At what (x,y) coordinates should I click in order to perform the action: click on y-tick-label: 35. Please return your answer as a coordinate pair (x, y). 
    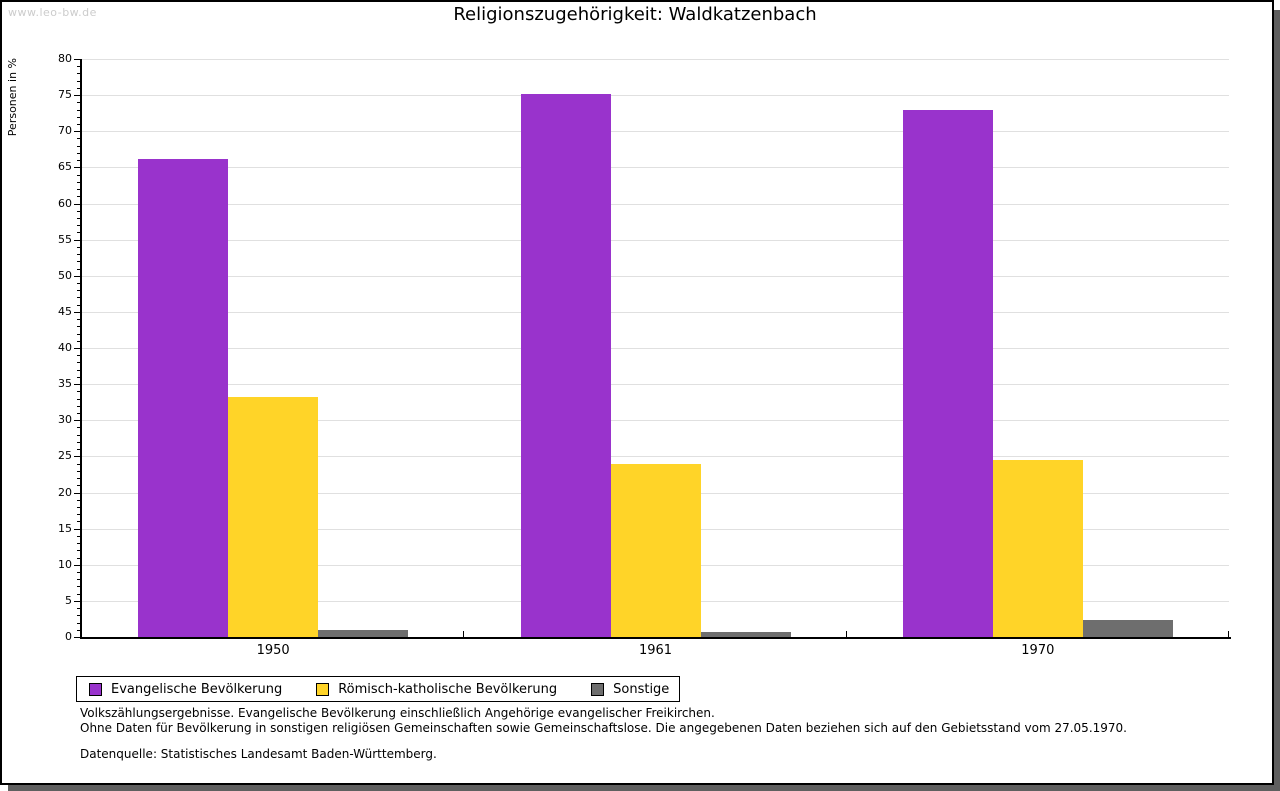
    Looking at the image, I should click on (65, 384).